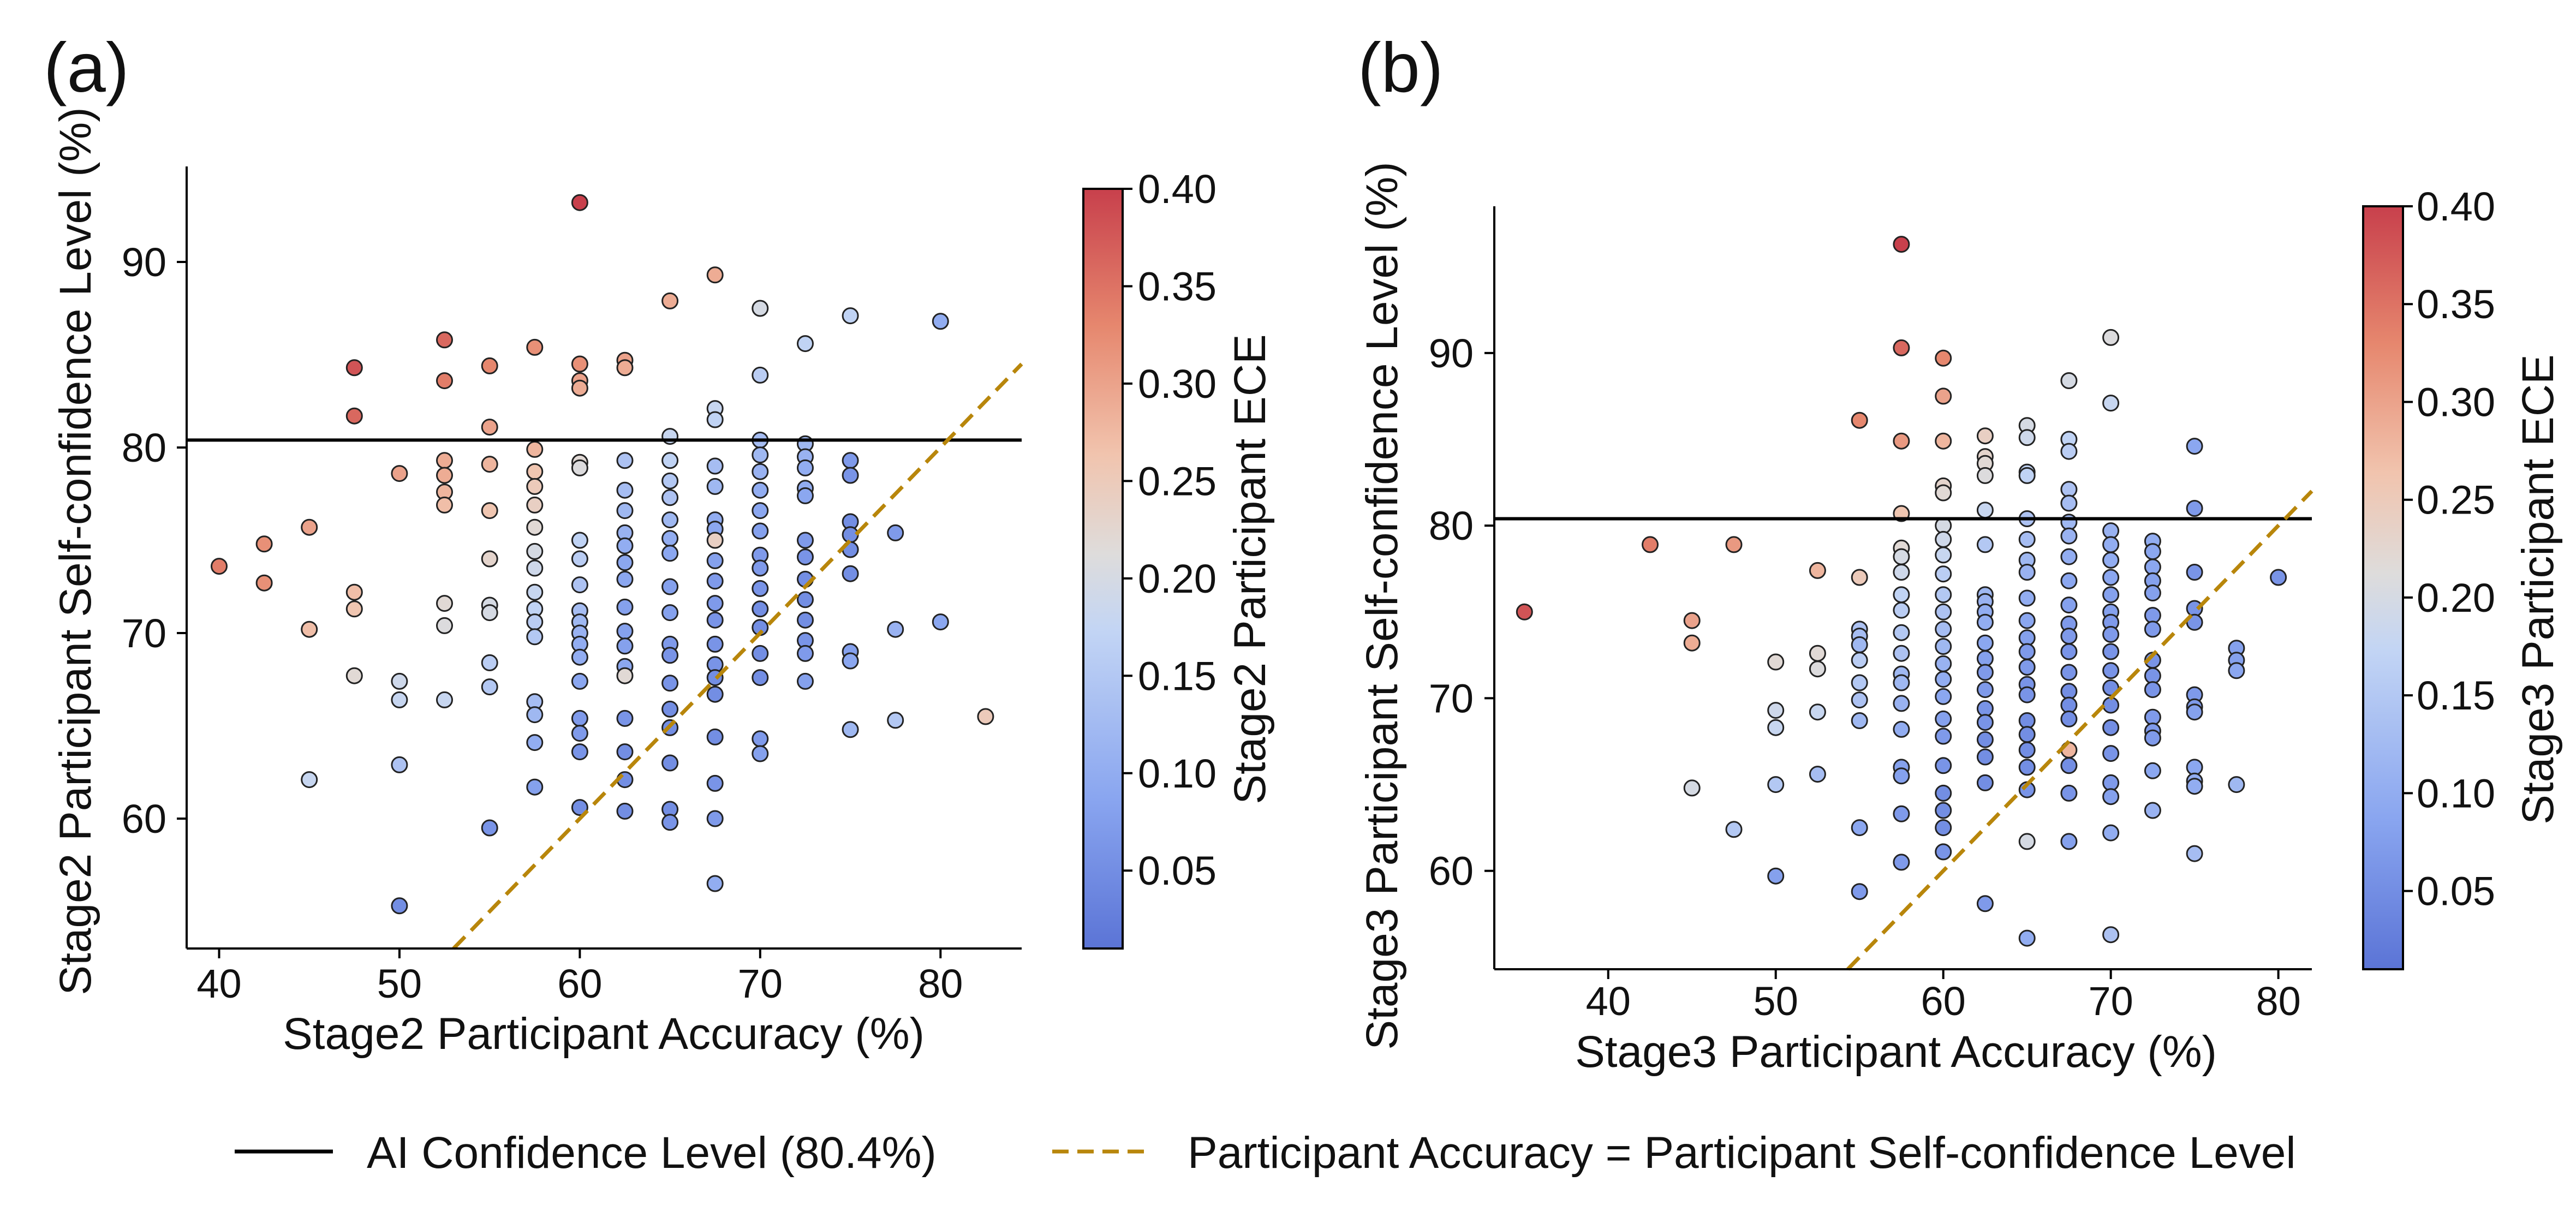 Image resolution: width=2576 pixels, height=1217 pixels. Describe the element at coordinates (2456, 598) in the screenshot. I see `colorbar-tick-label: 0.20` at that location.